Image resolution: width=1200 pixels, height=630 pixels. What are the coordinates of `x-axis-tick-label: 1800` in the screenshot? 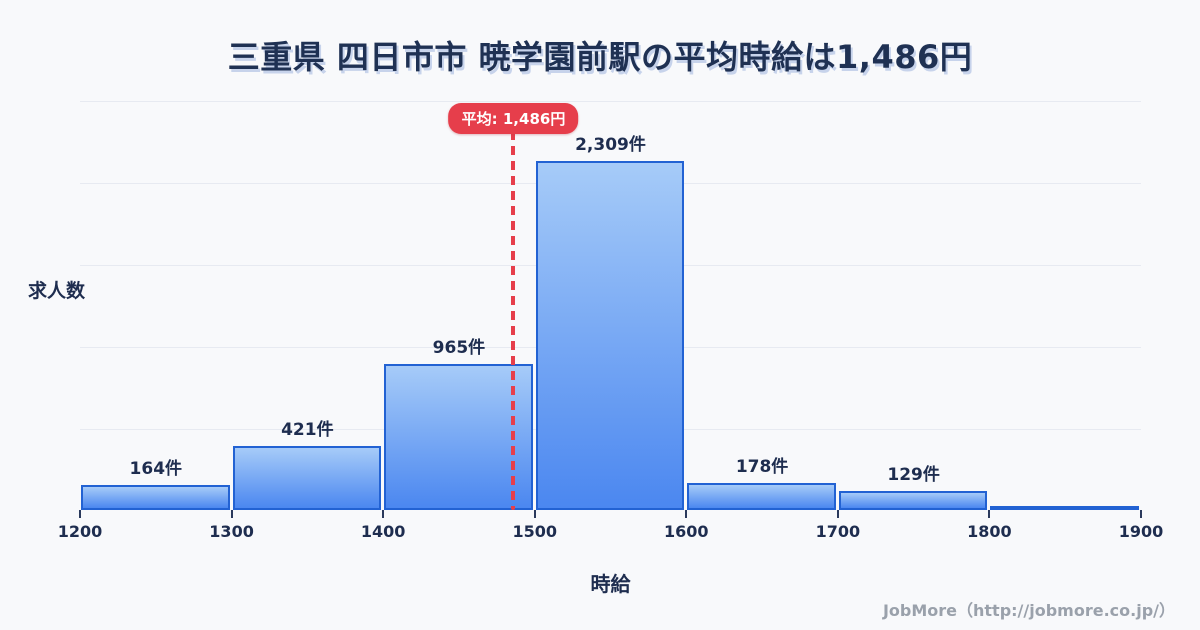 It's located at (989, 531).